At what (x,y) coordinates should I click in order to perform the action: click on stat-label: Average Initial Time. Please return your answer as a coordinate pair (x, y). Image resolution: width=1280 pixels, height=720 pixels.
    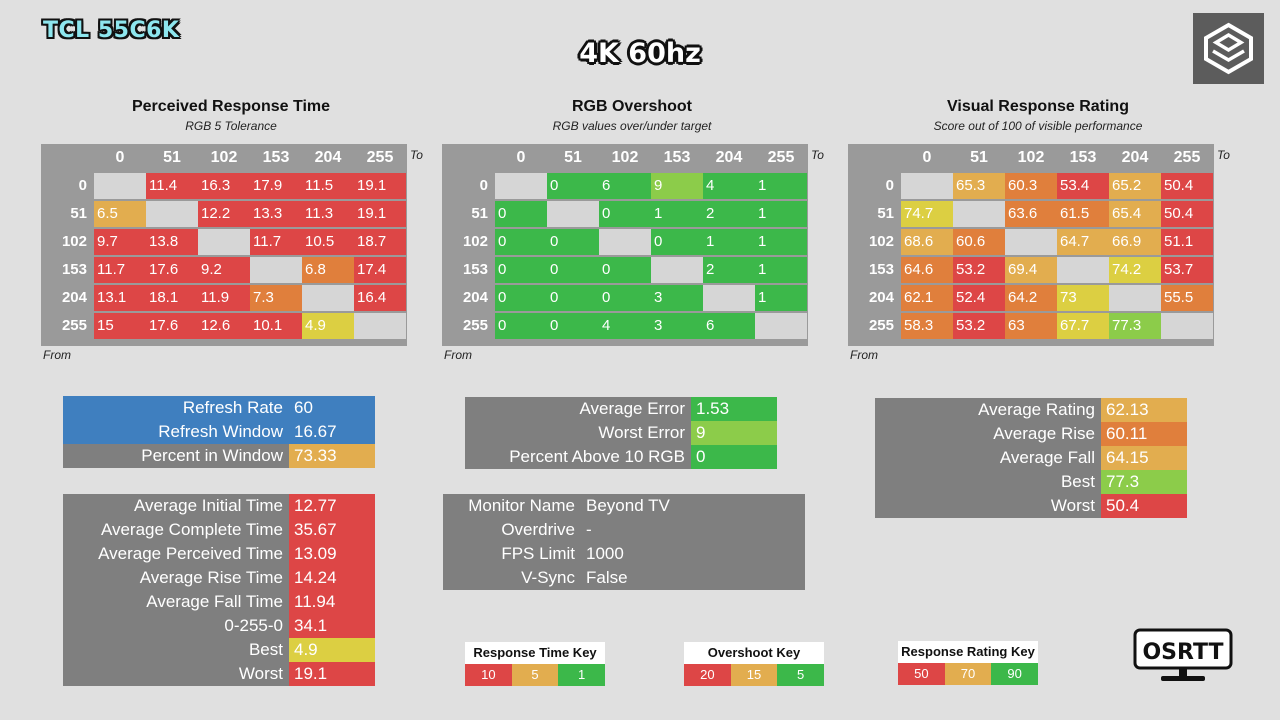
    Looking at the image, I should click on (176, 506).